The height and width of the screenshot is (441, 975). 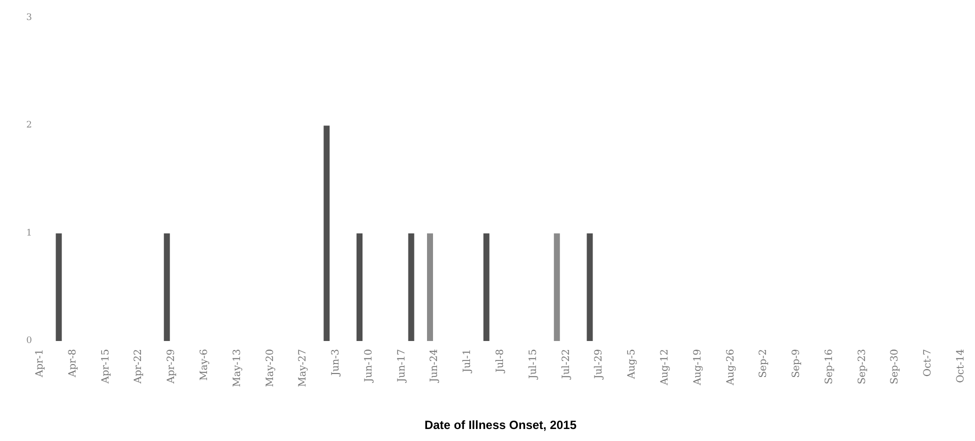 What do you see at coordinates (599, 364) in the screenshot?
I see `x-tick-label: Jul-29` at bounding box center [599, 364].